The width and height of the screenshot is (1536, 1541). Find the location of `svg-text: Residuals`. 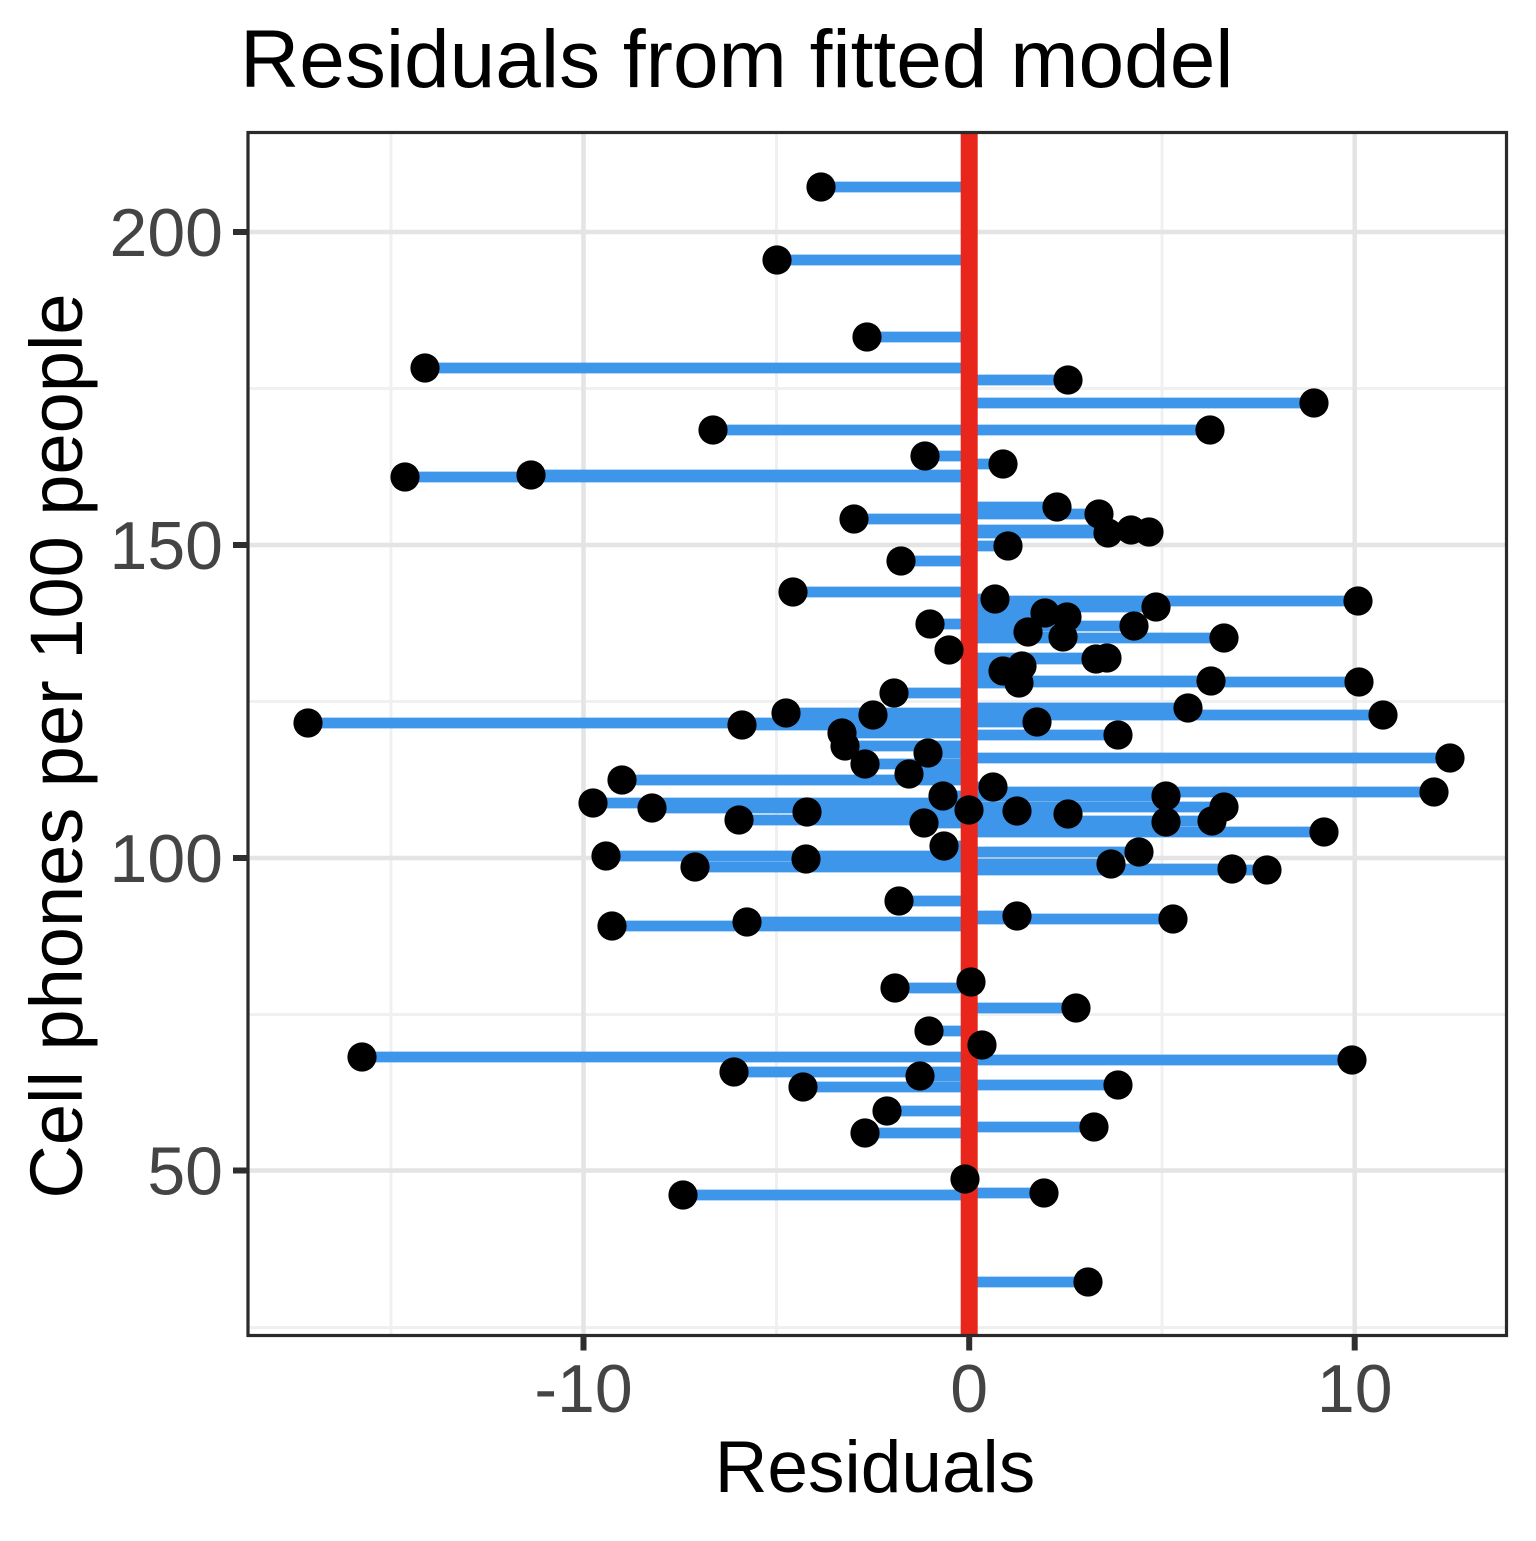

svg-text: Residuals is located at coordinates (875, 1467).